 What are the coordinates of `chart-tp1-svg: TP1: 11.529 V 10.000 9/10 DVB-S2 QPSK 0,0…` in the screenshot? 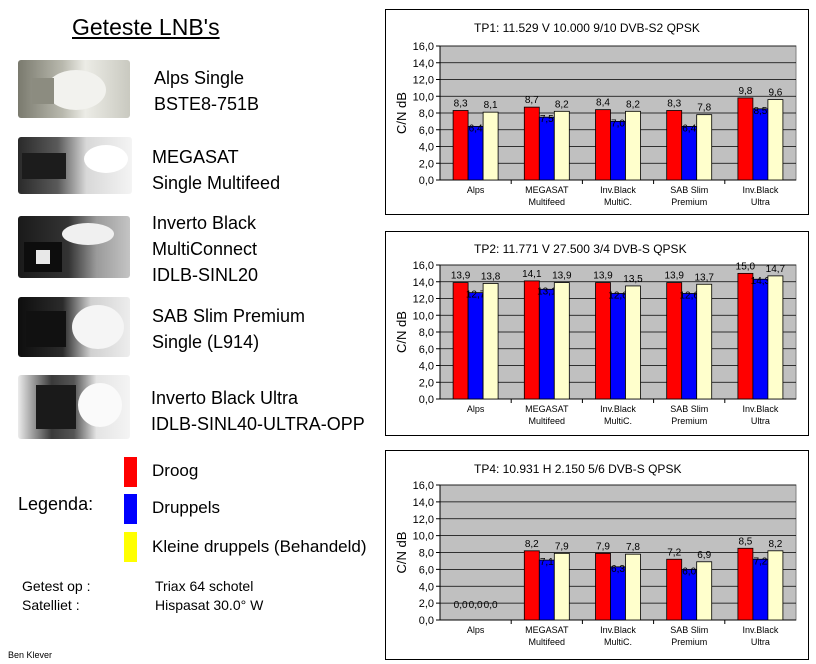 It's located at (595, 114).